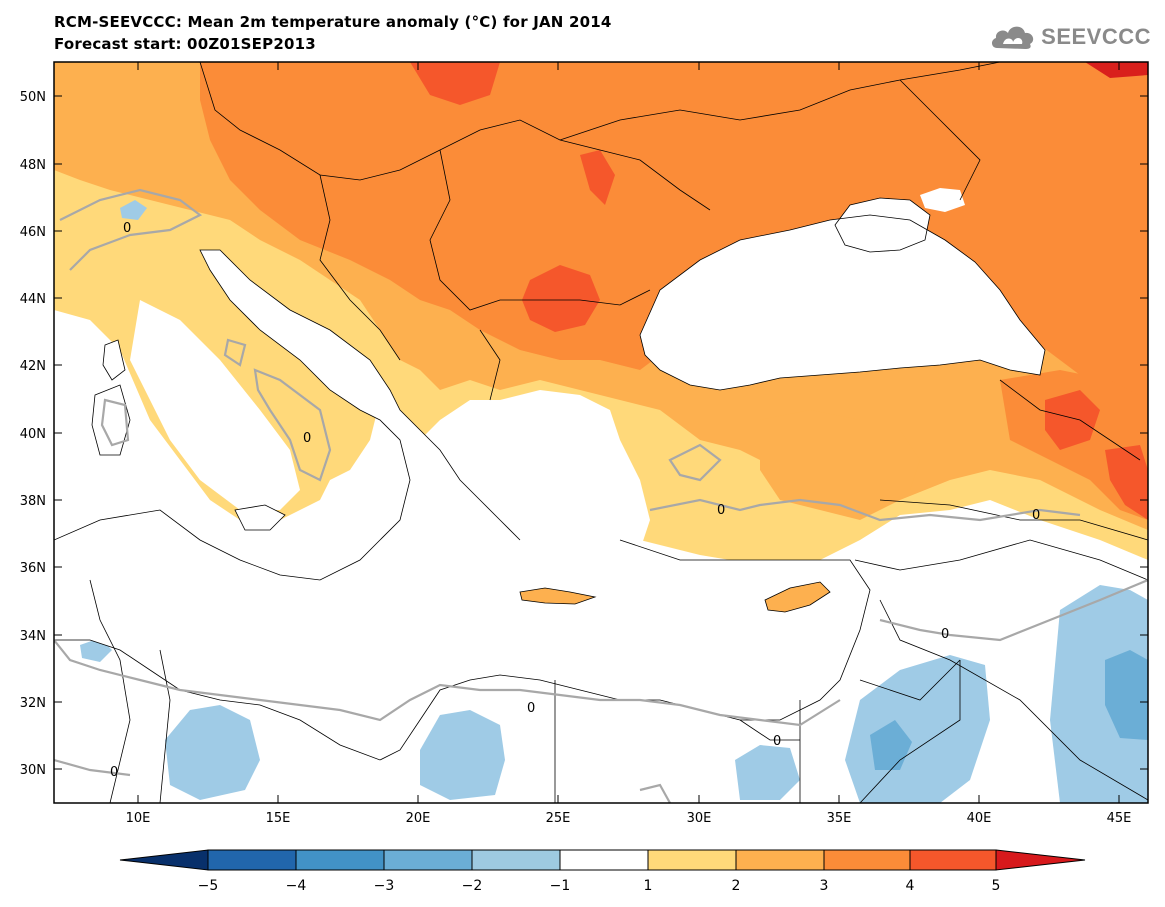  I want to click on lat-label: 48N, so click(33, 165).